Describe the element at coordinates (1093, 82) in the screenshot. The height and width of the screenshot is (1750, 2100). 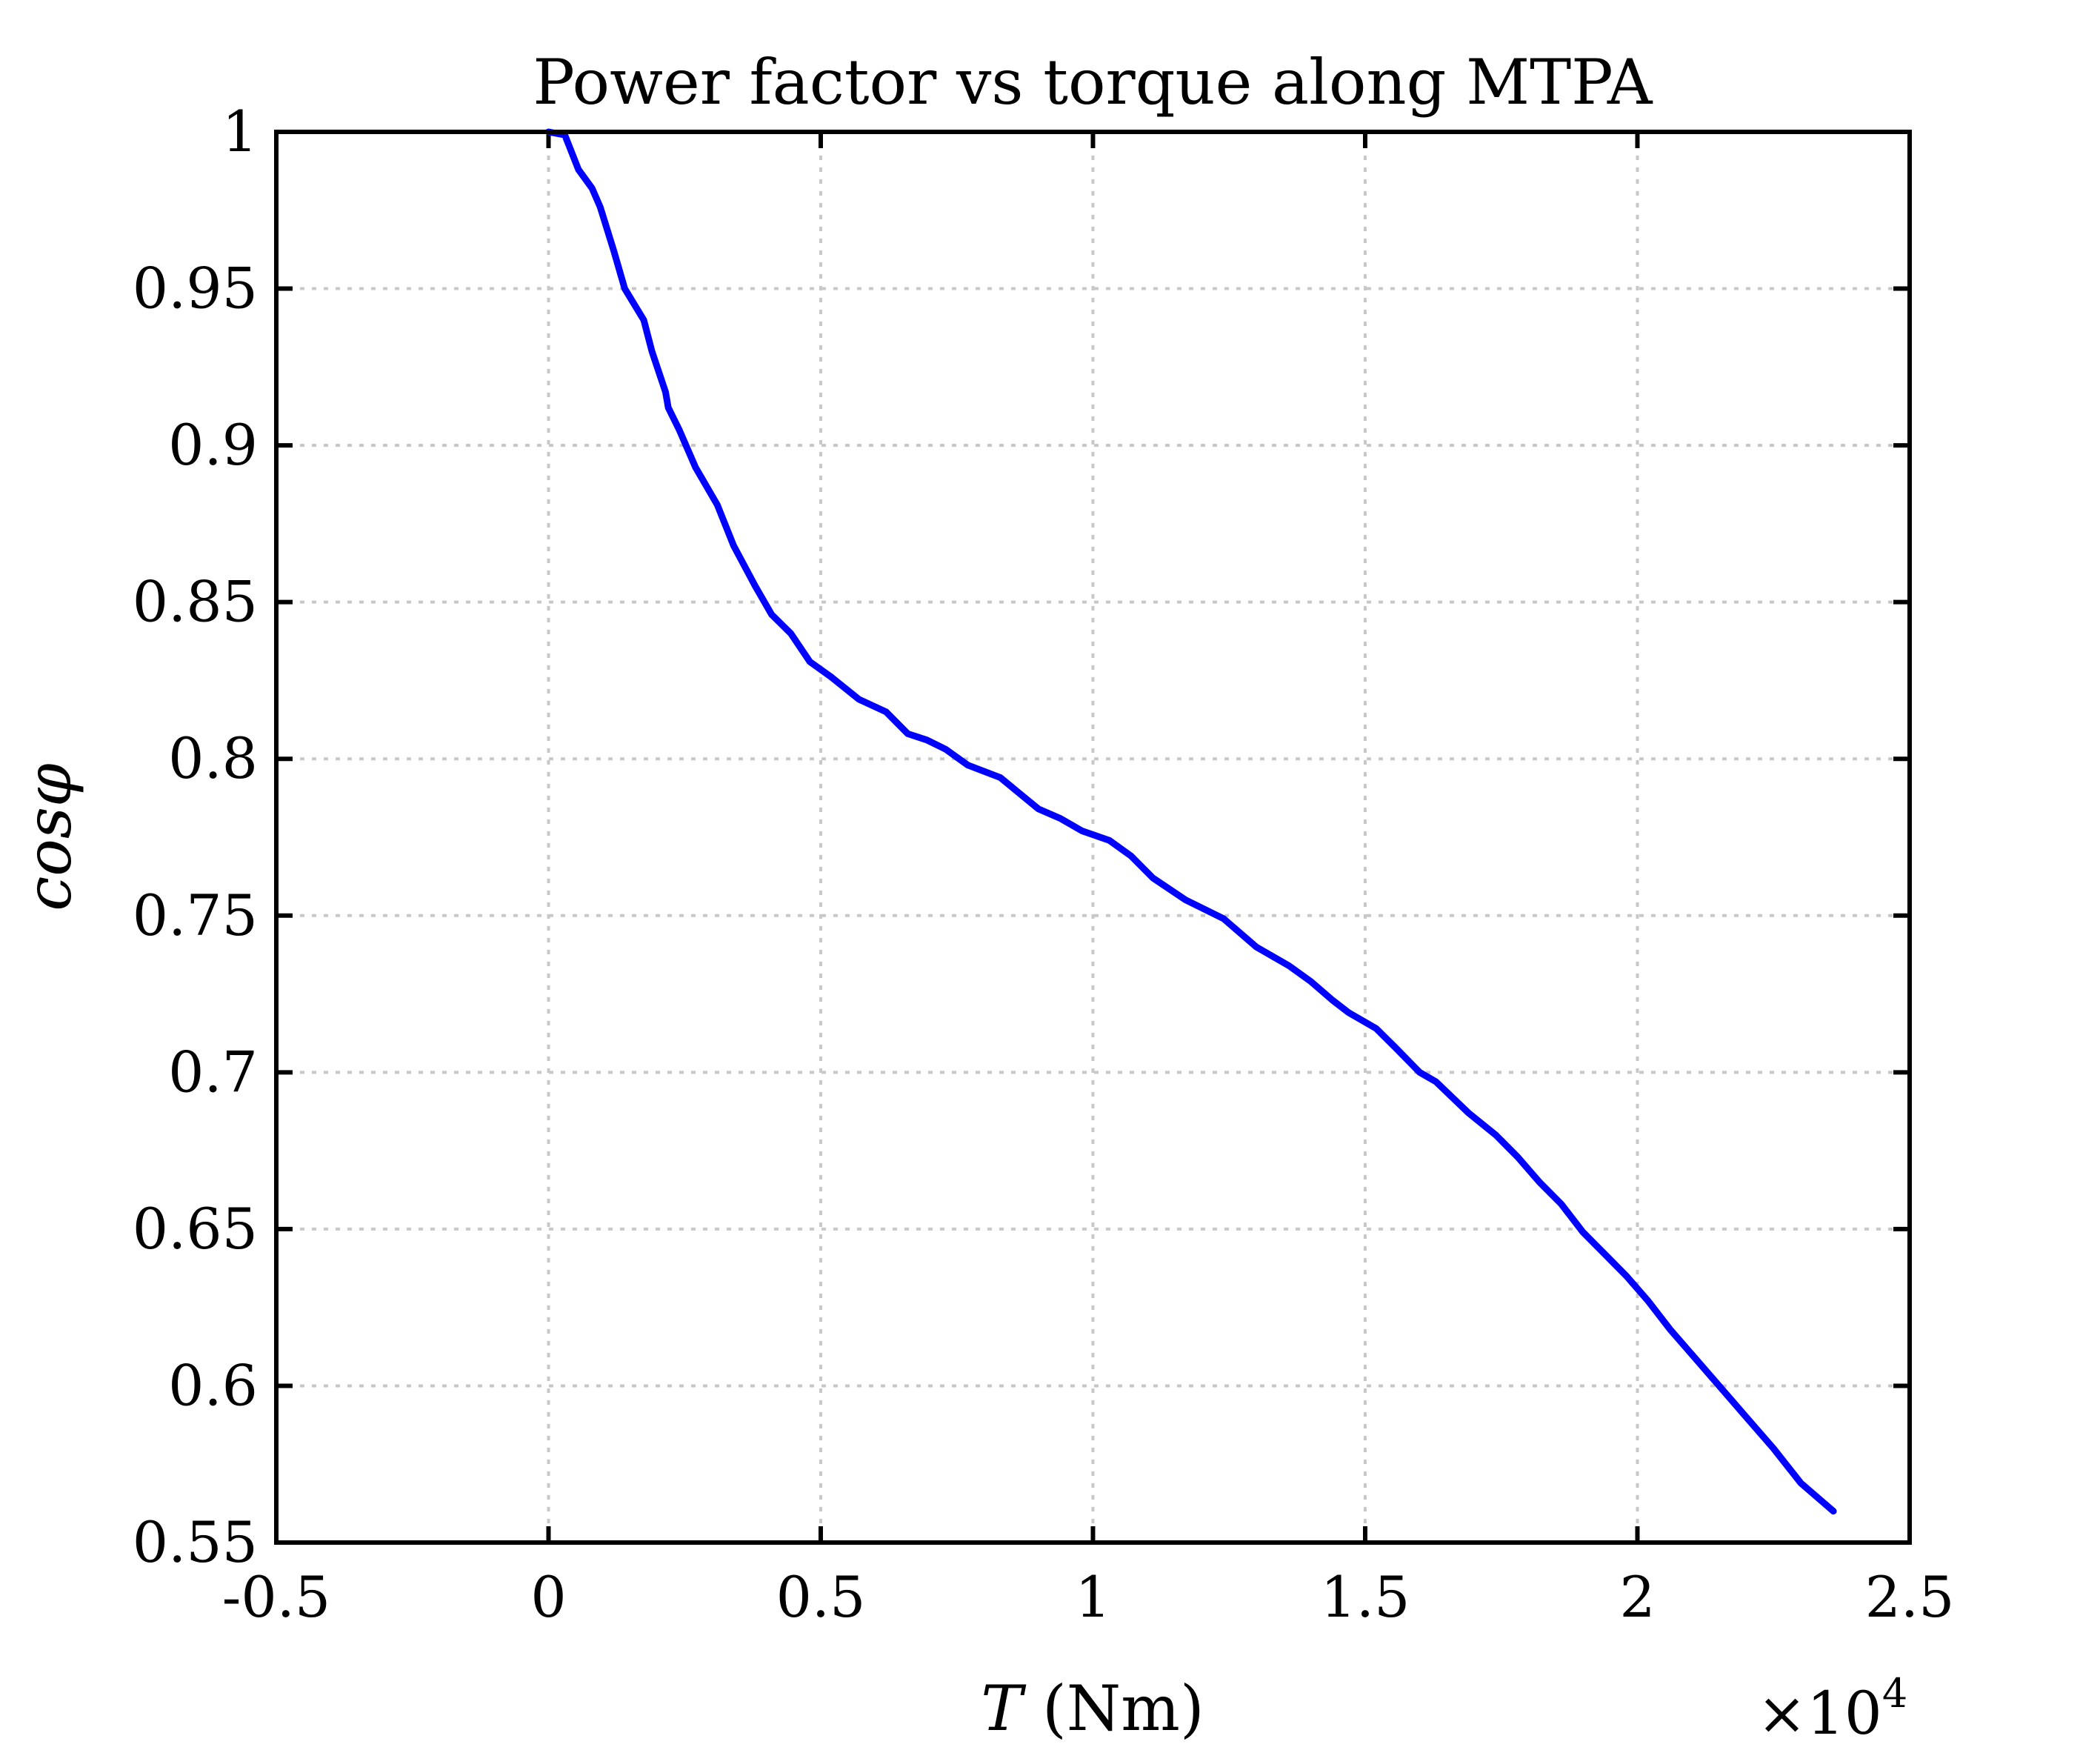
I see `chart-title: Power factor vs torque along MTPA` at that location.